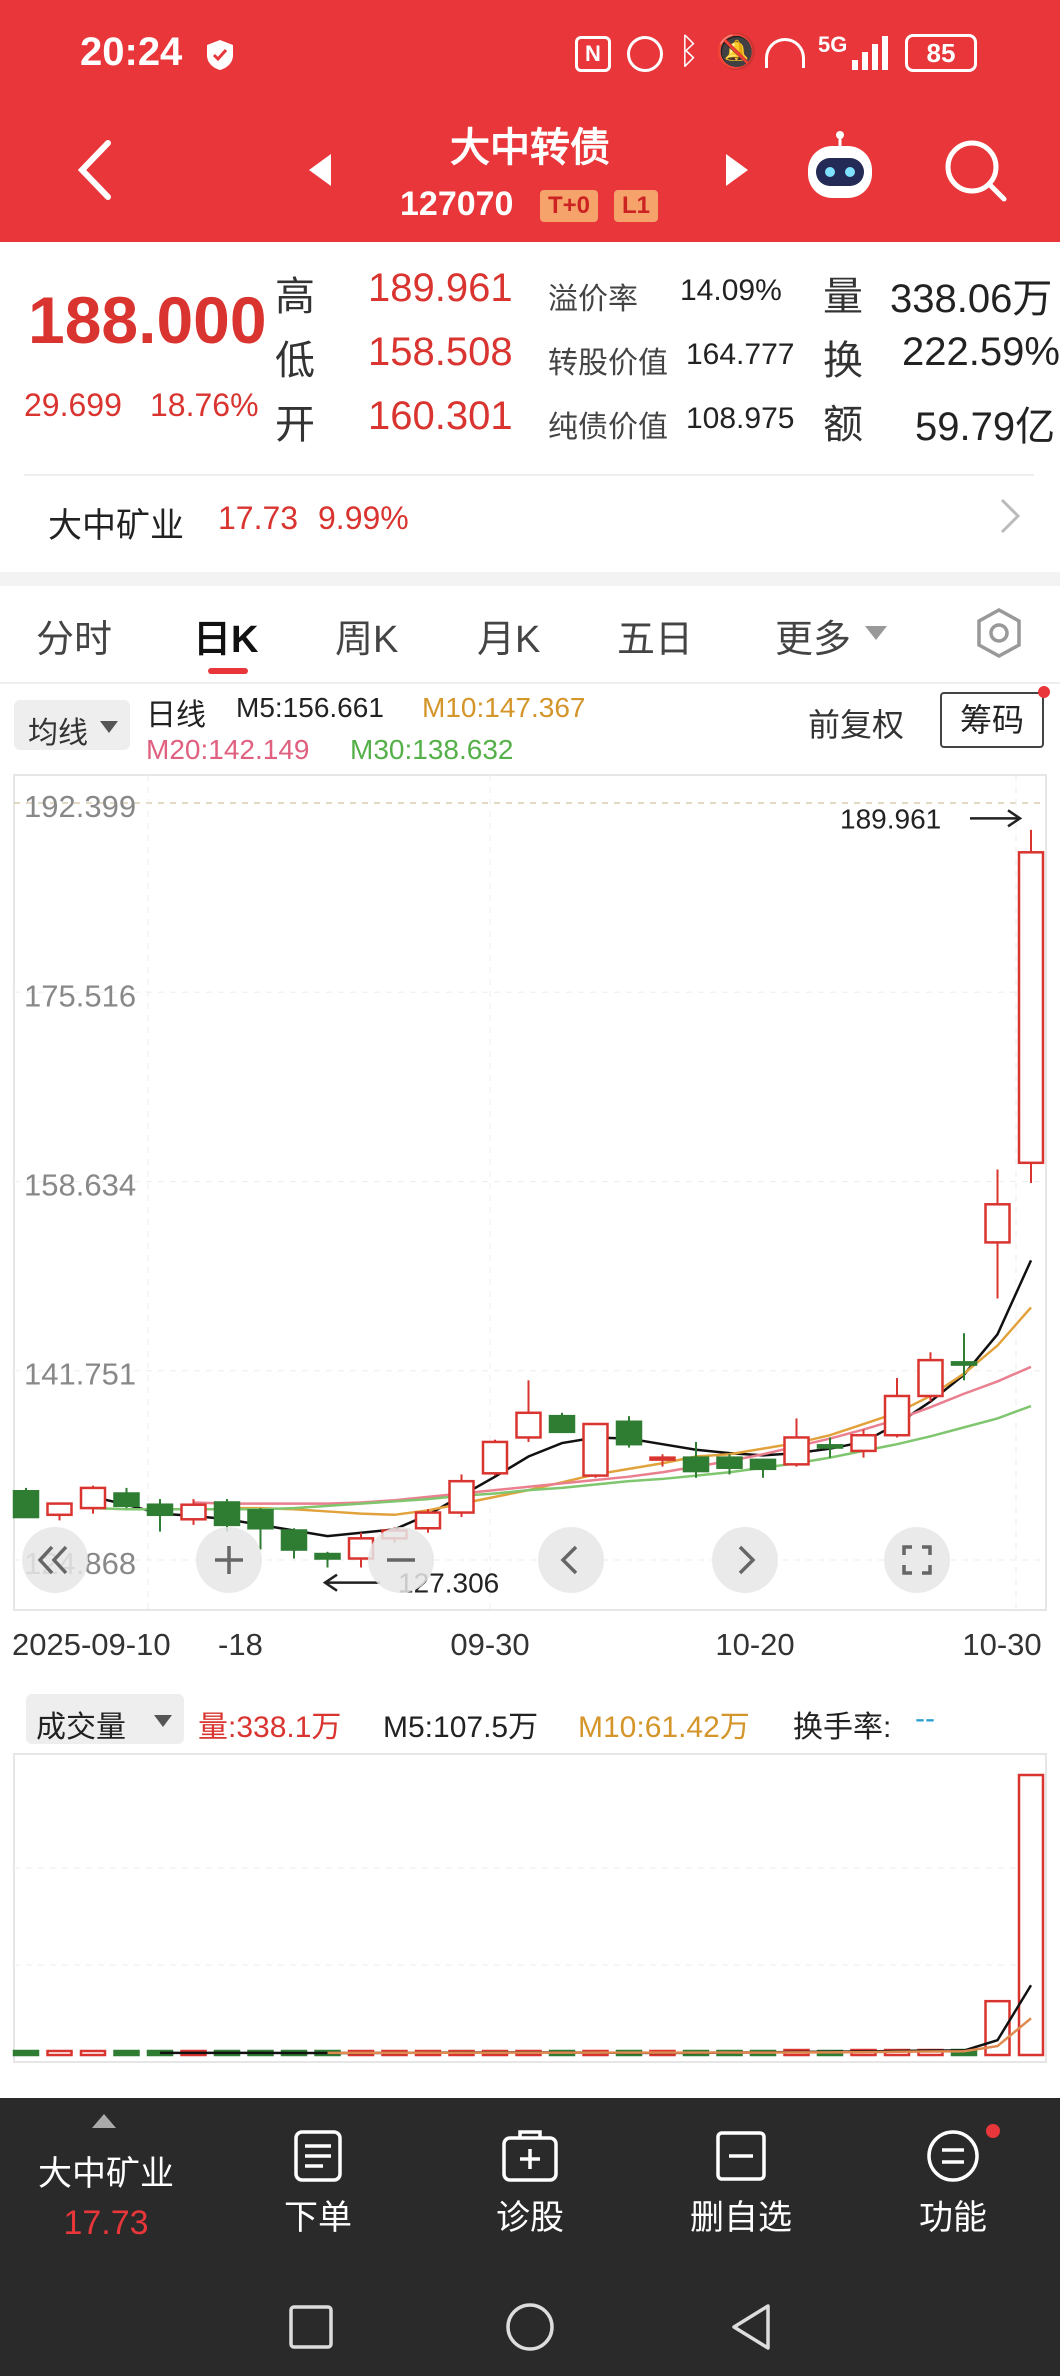 The height and width of the screenshot is (2376, 1060). What do you see at coordinates (258, 518) in the screenshot?
I see `related-stock-price: 17.73` at bounding box center [258, 518].